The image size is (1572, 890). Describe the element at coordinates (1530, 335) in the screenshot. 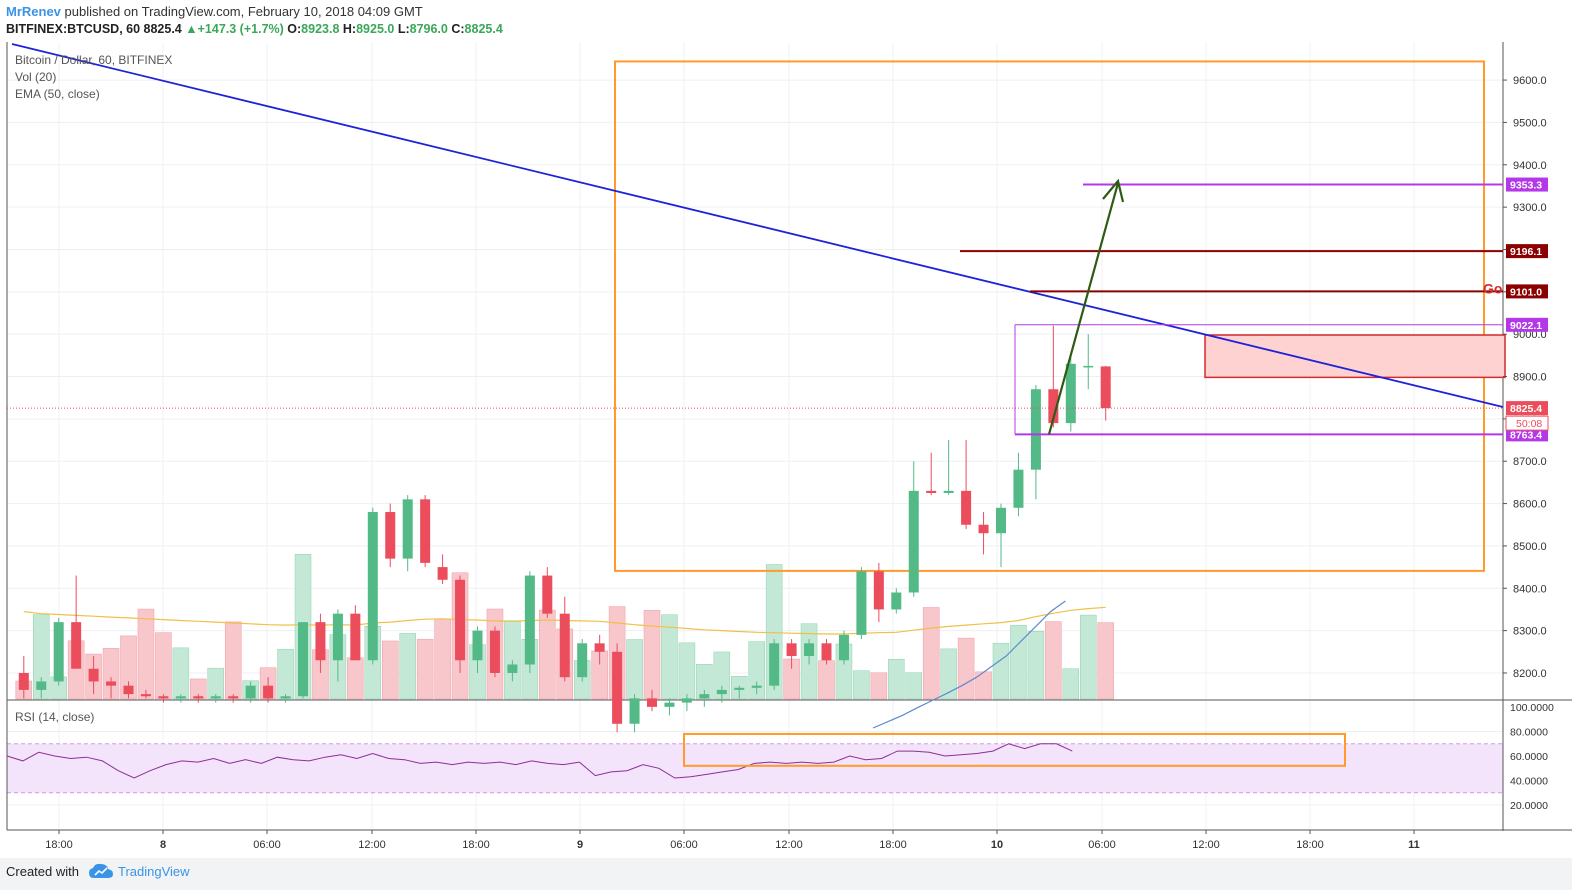

I see `price-tick-label: 9000.0` at that location.